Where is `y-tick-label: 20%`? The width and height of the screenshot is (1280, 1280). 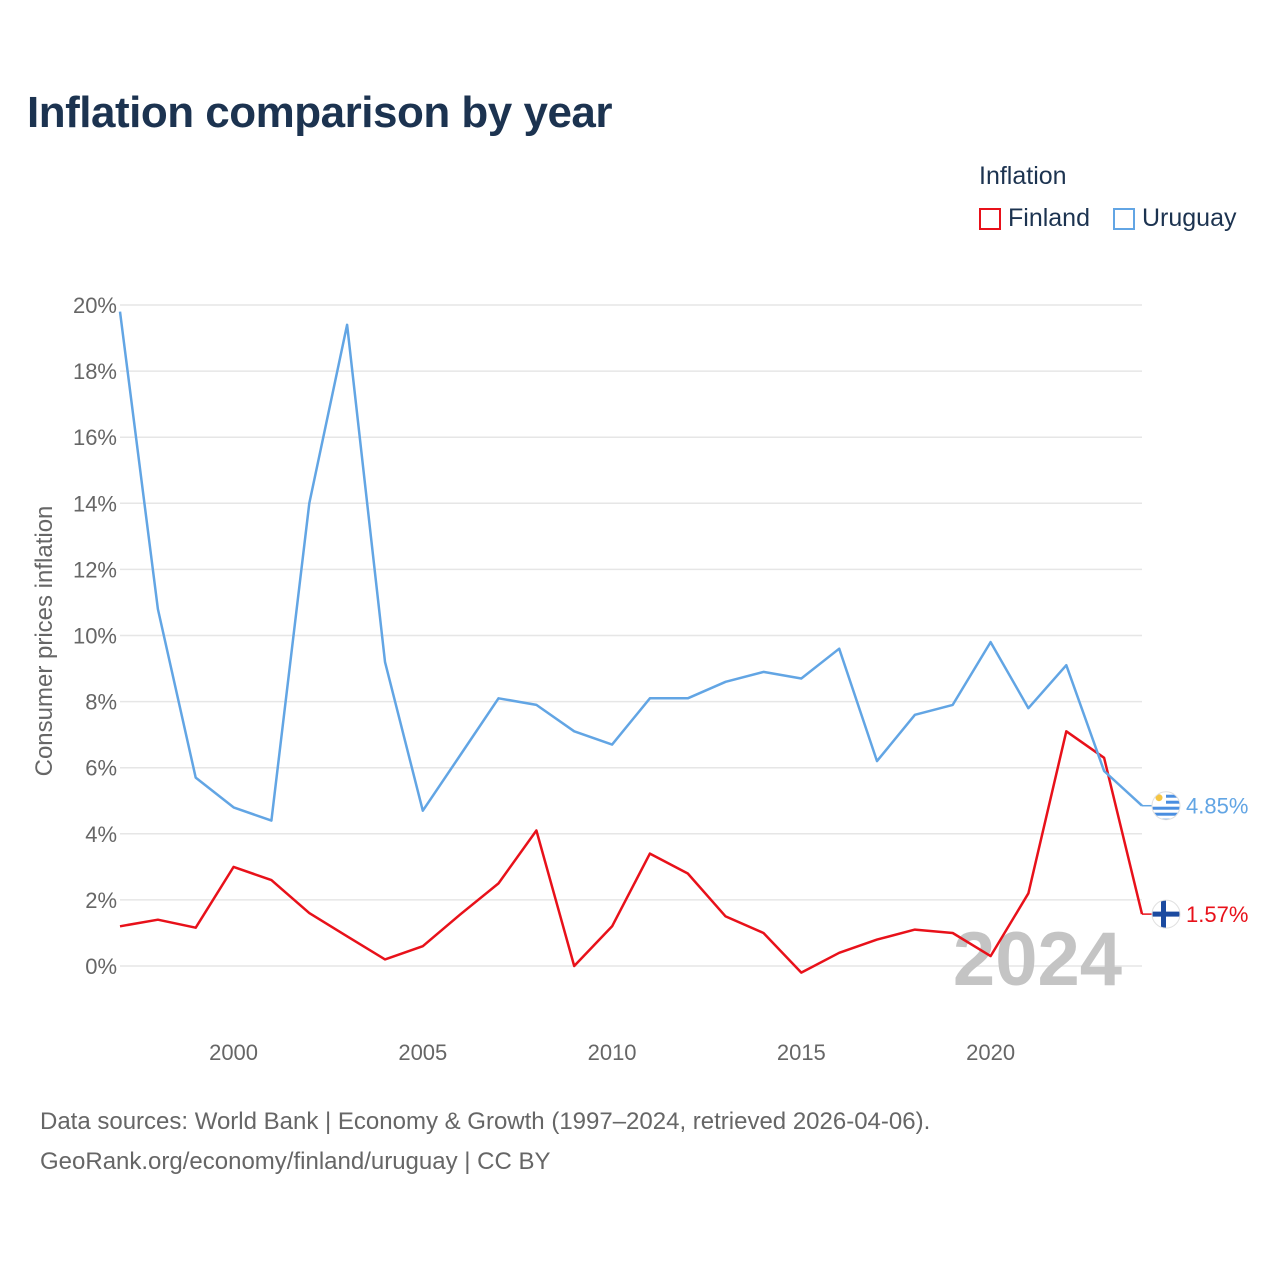
y-tick-label: 20% is located at coordinates (95, 305).